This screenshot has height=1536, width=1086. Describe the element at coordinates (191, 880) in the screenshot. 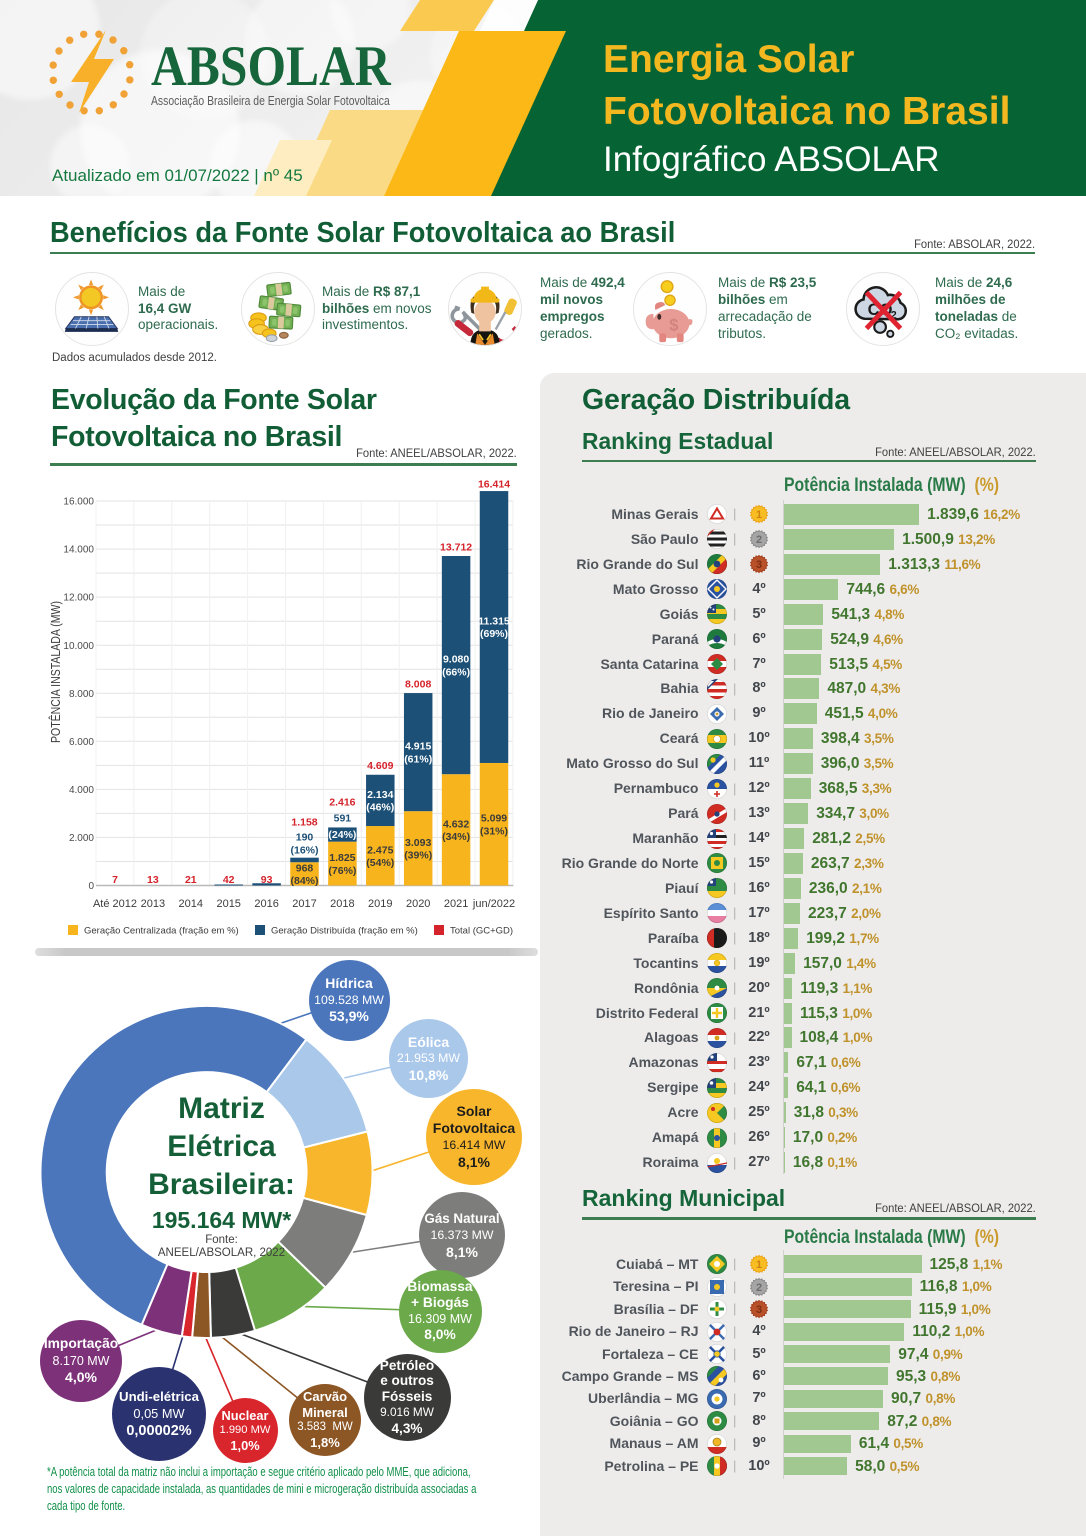

I see `svg-text: 21` at that location.